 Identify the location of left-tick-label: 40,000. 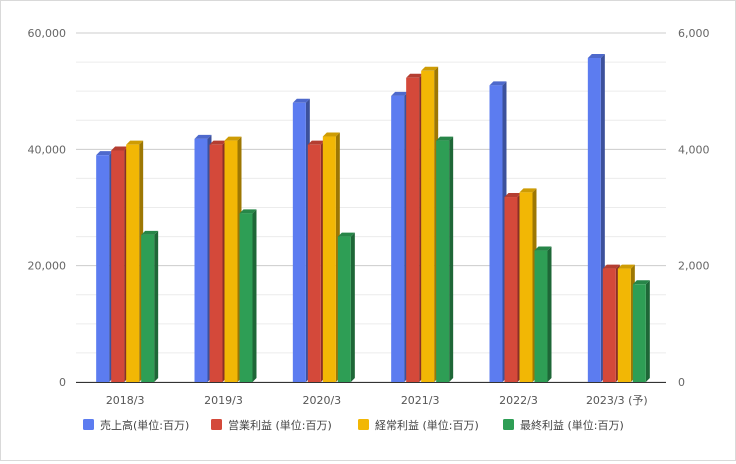
(47, 149).